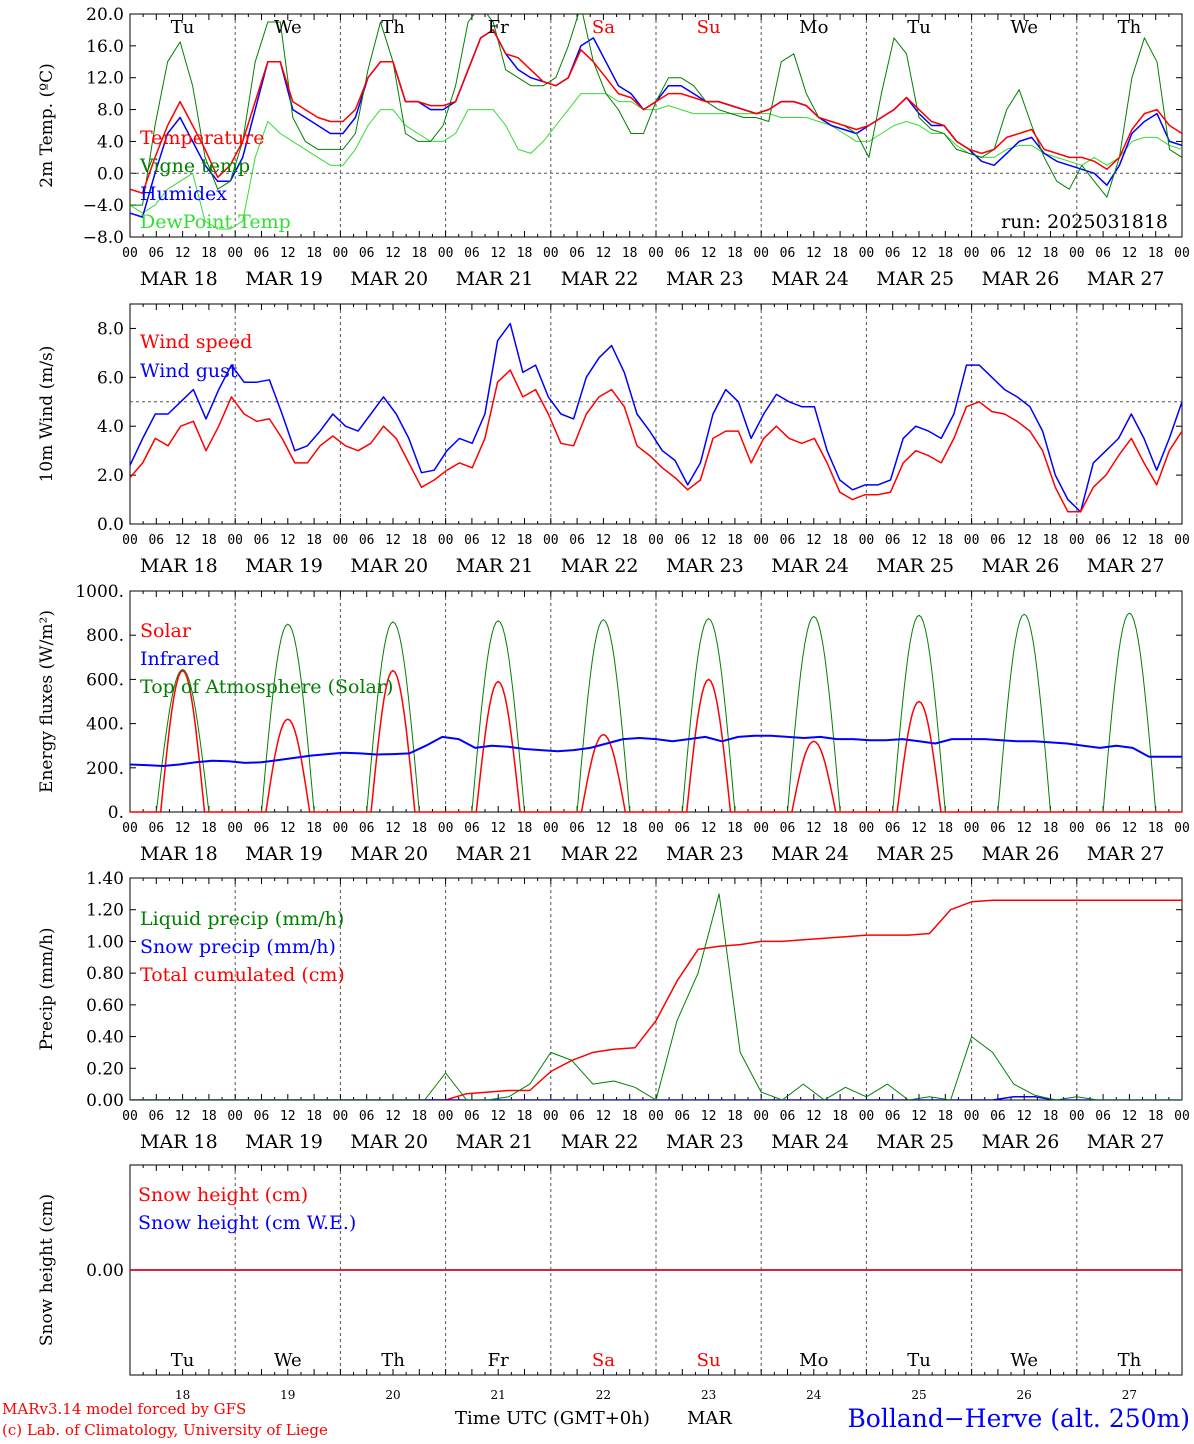 The width and height of the screenshot is (1194, 1444). I want to click on run-label: run: 2025031818, so click(1084, 222).